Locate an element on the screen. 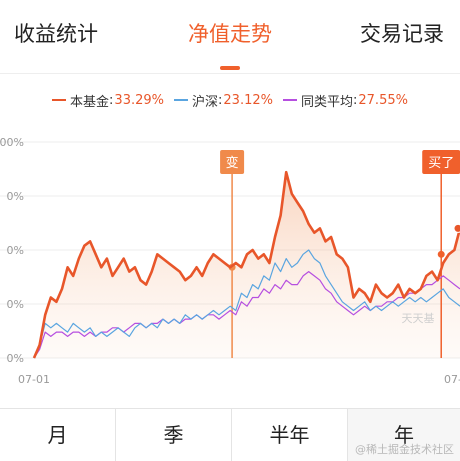 The height and width of the screenshot is (461, 460). legend-item-fund: 本基金: 33.29% is located at coordinates (108, 100).